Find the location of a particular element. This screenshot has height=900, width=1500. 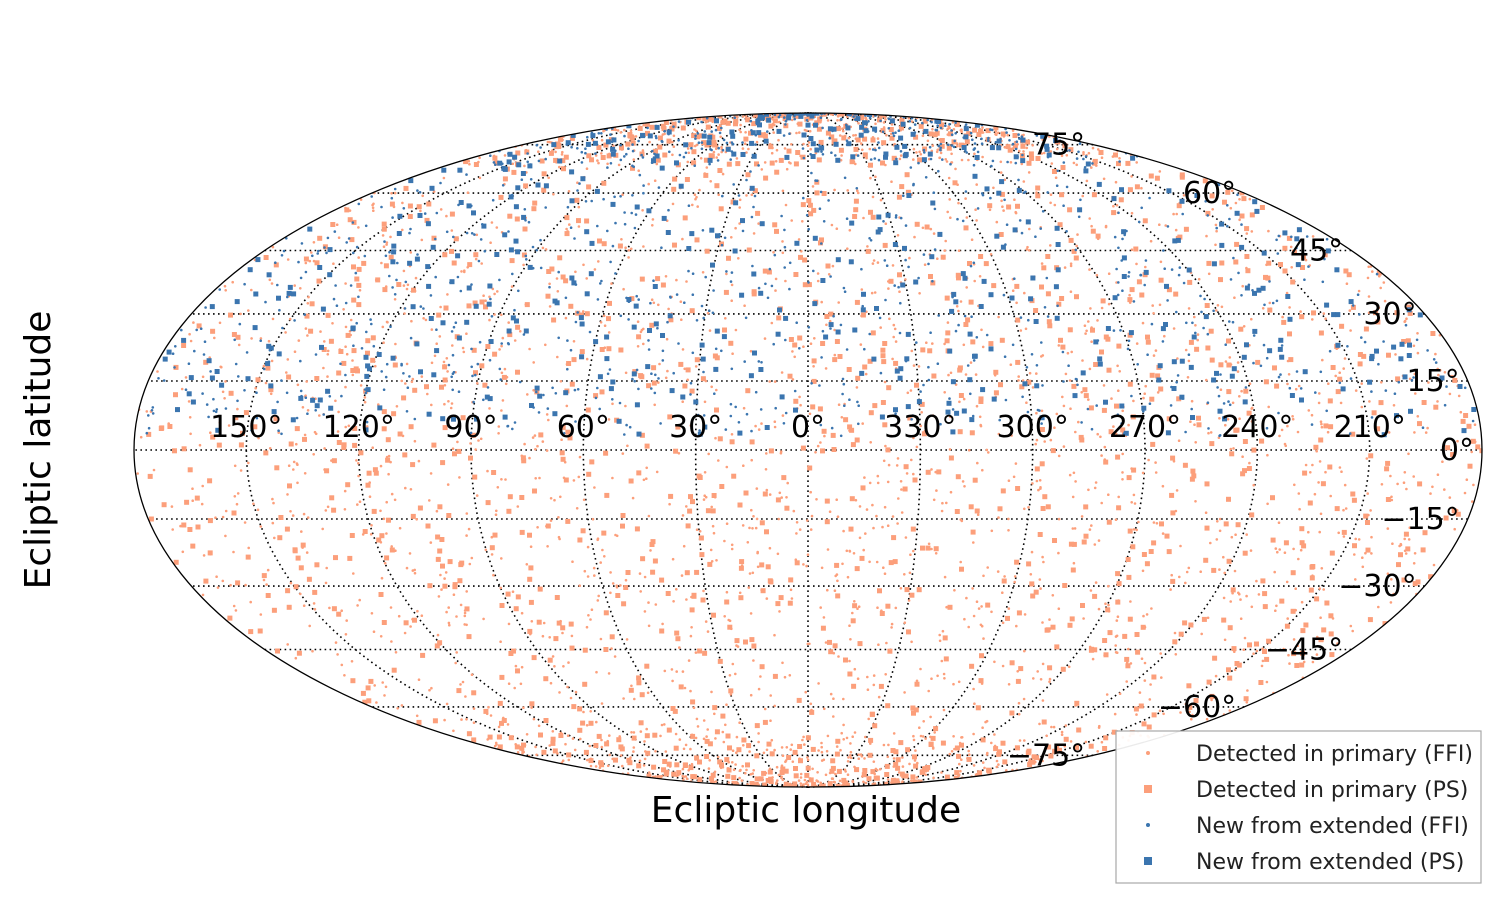

longitude-gridline is located at coordinates (751, 450).